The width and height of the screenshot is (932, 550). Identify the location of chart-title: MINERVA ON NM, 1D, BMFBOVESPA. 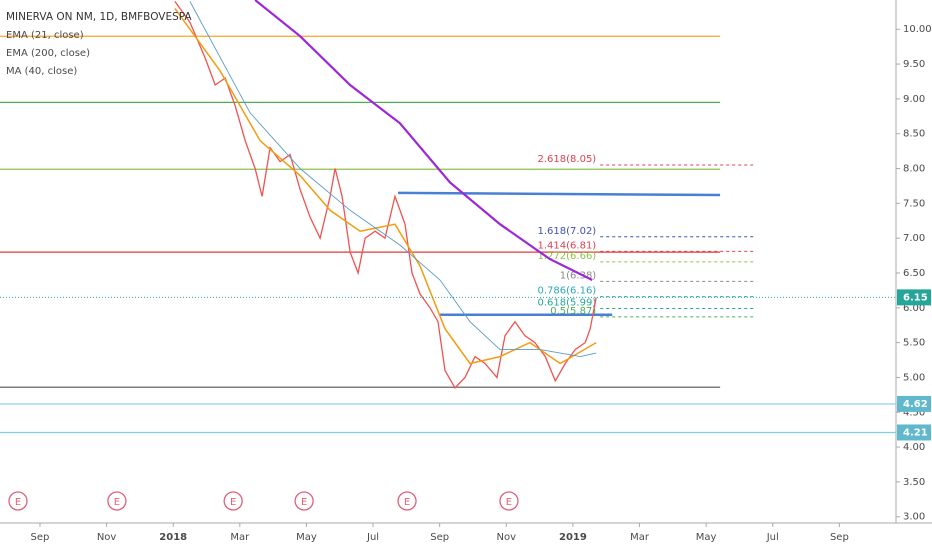
(99, 17).